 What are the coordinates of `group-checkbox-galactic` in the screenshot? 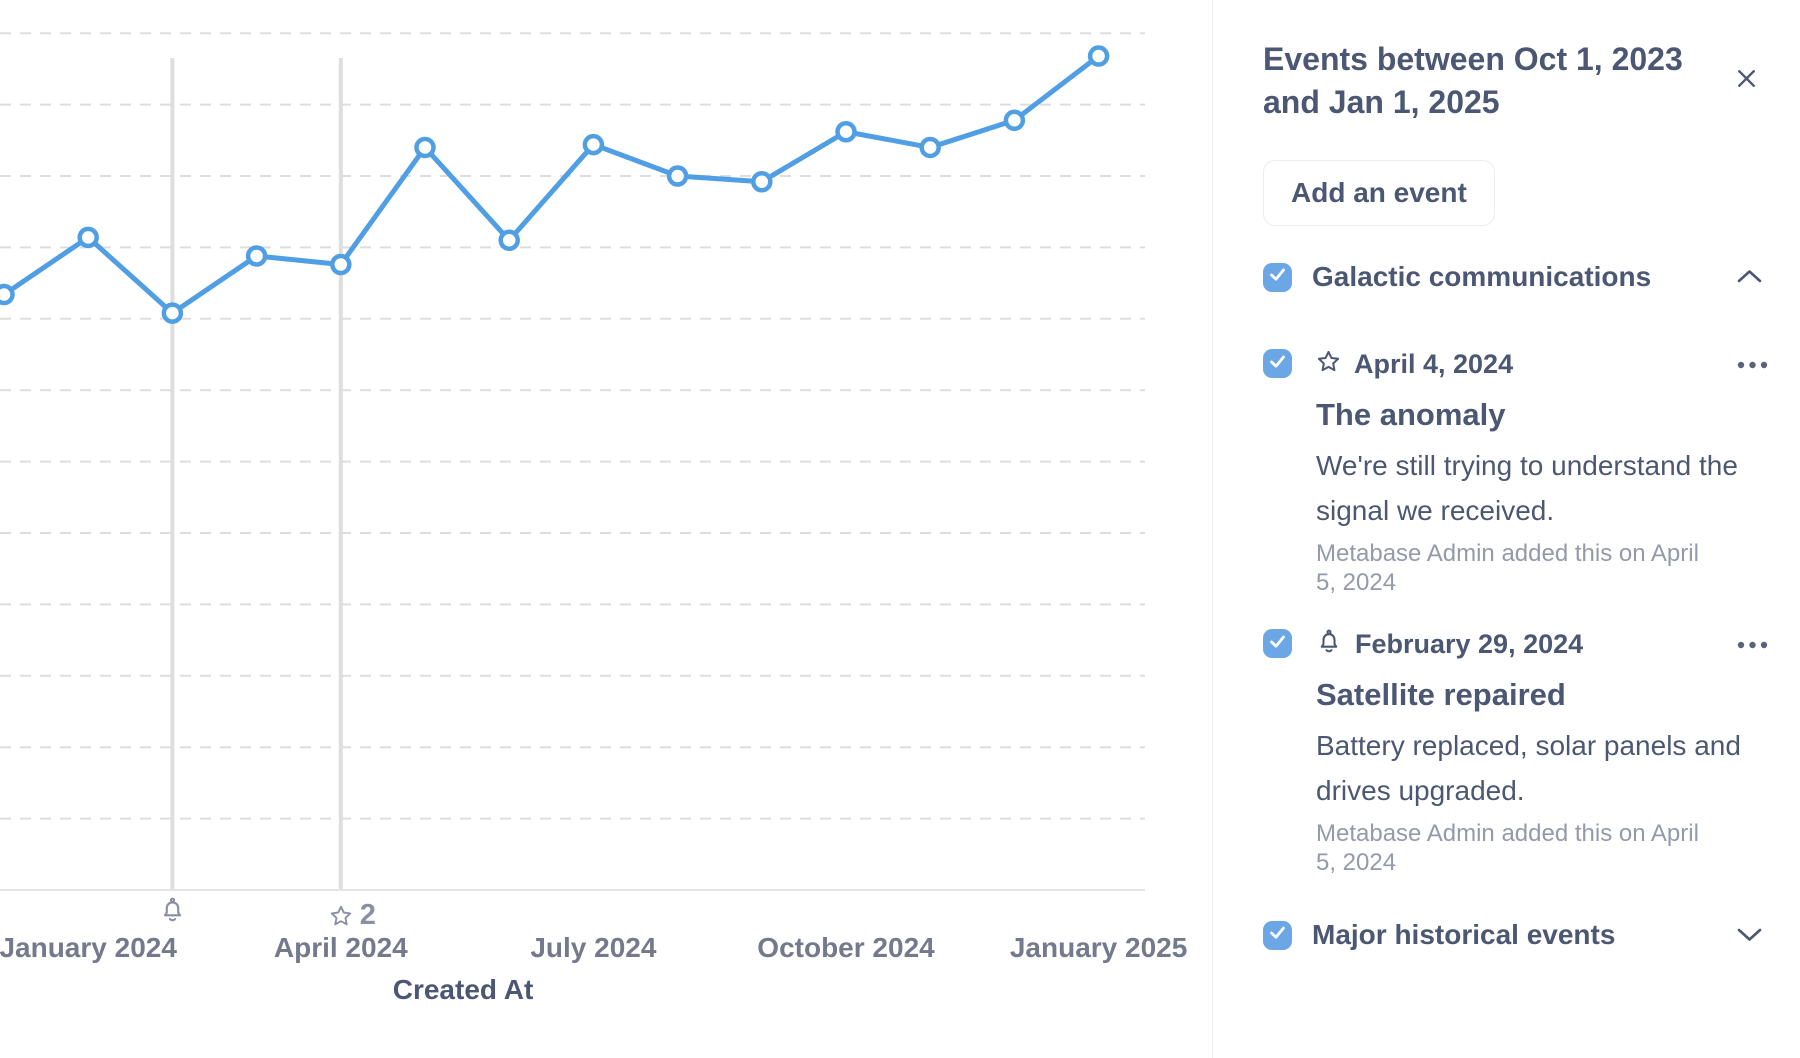 It's located at (1277, 277).